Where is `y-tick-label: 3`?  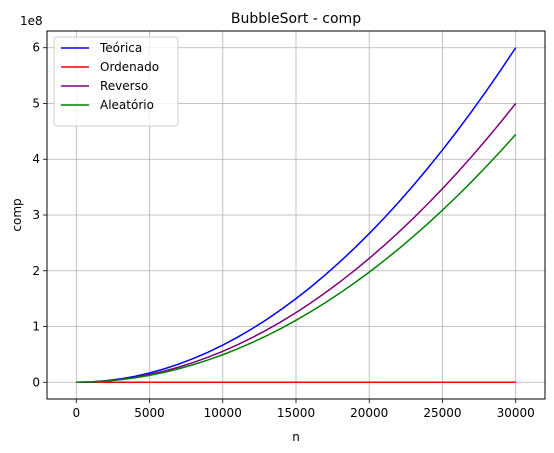 y-tick-label: 3 is located at coordinates (36, 215).